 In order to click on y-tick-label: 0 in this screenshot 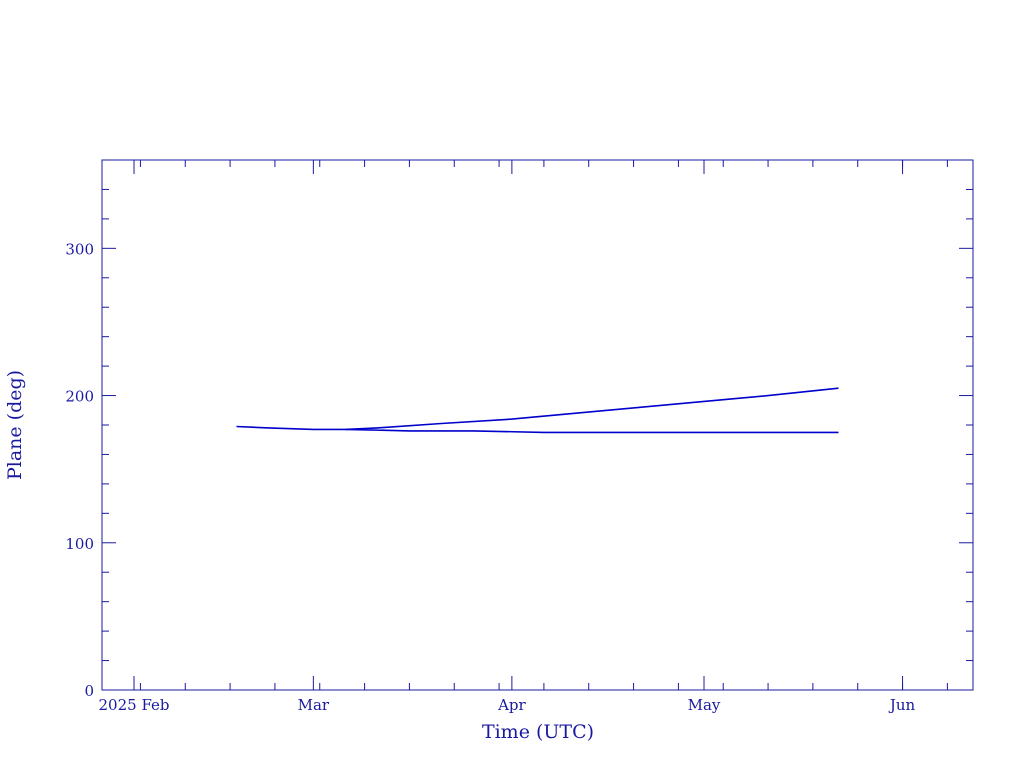, I will do `click(89, 691)`.